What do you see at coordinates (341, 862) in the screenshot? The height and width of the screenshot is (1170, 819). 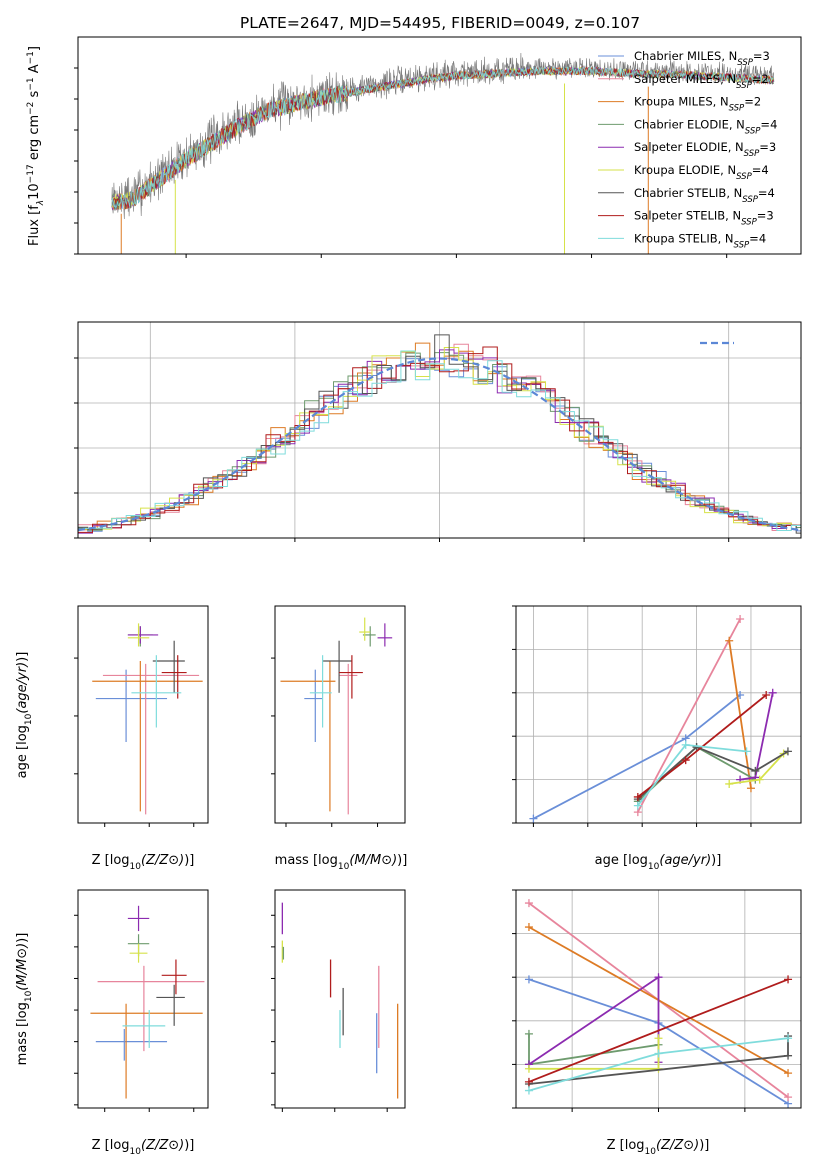 I see `x-axis-label: mass [log10(M/M⊙))]` at bounding box center [341, 862].